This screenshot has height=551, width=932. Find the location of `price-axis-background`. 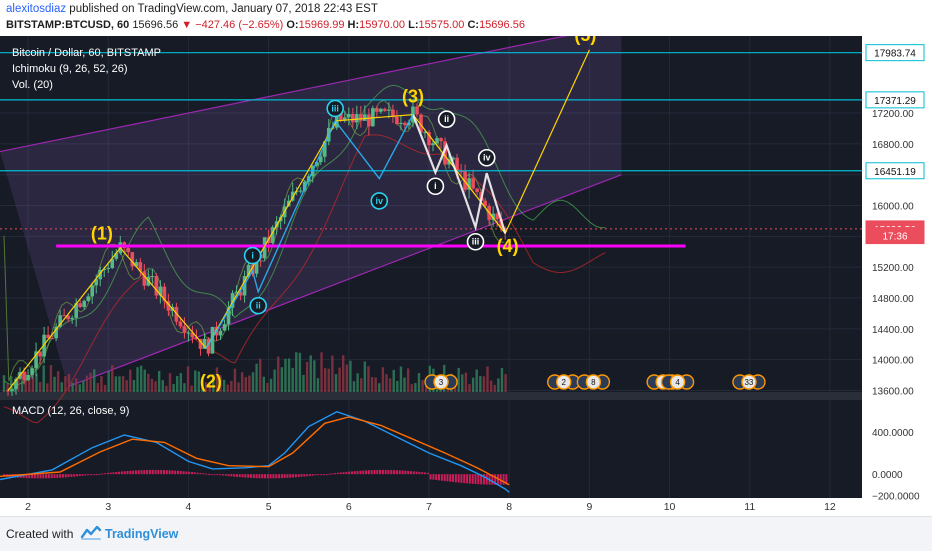

price-axis-background is located at coordinates (897, 275).